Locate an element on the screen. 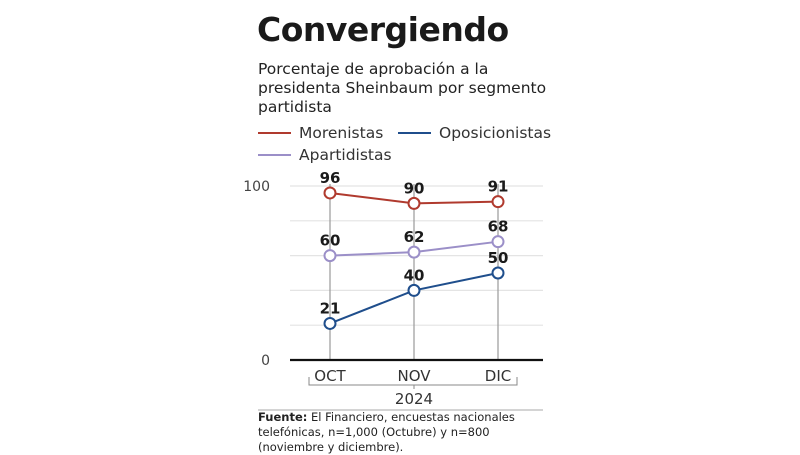  data-points is located at coordinates (414, 258).